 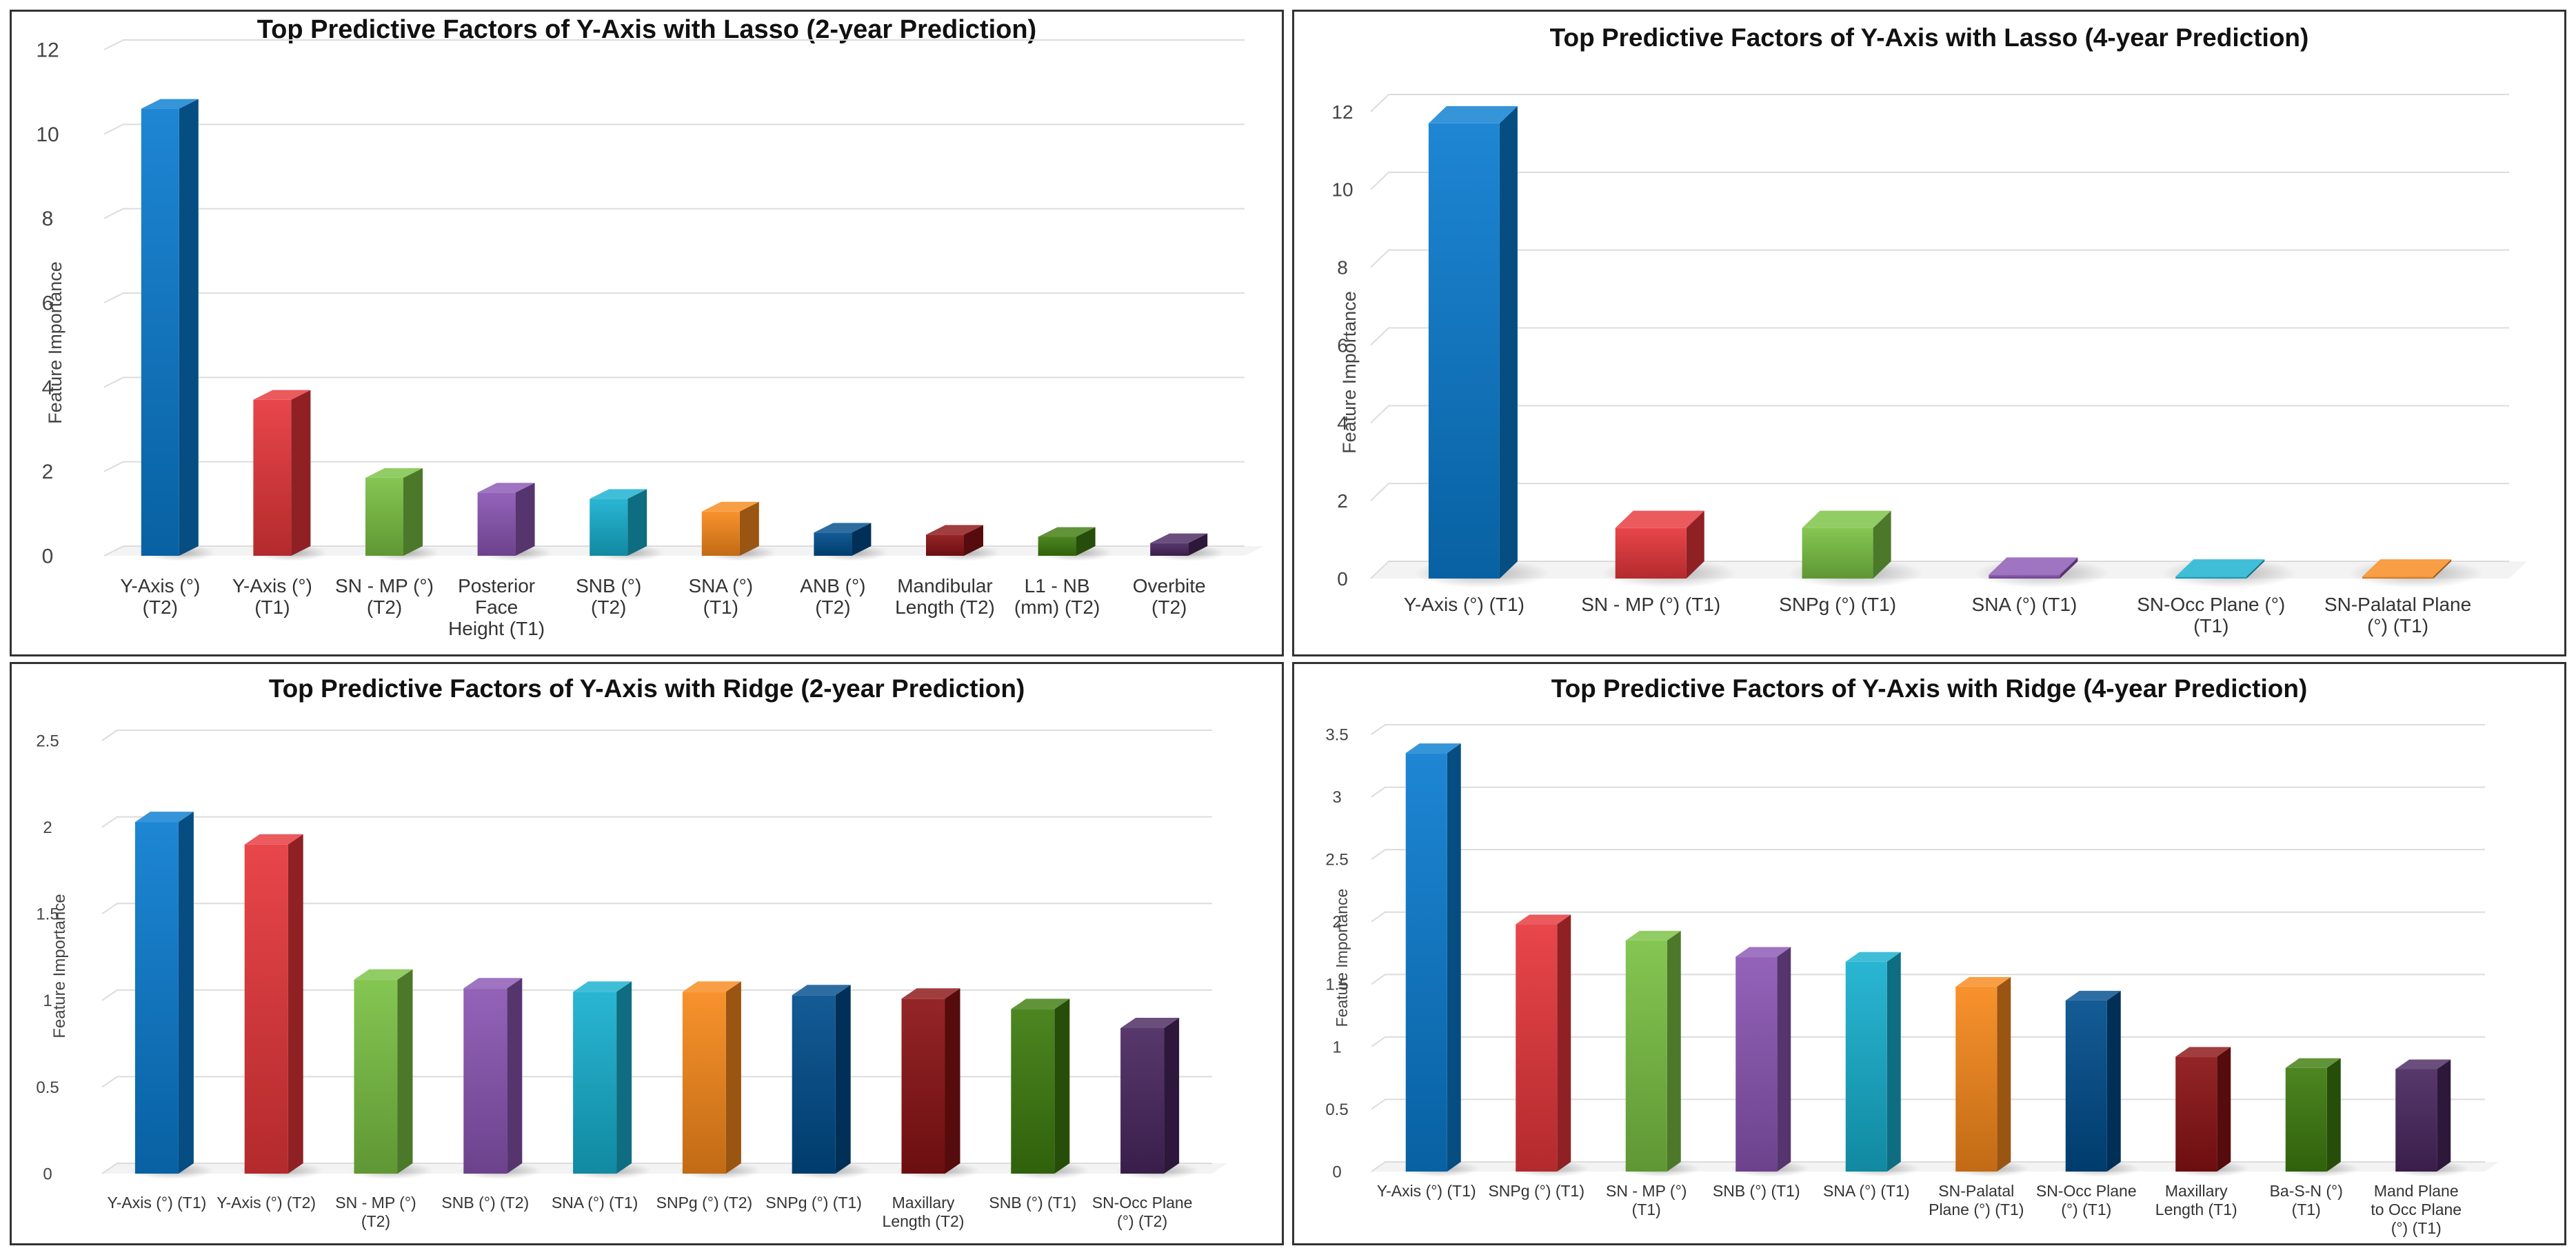 What do you see at coordinates (2210, 1112) in the screenshot?
I see `bar-maxillary-length-t1` at bounding box center [2210, 1112].